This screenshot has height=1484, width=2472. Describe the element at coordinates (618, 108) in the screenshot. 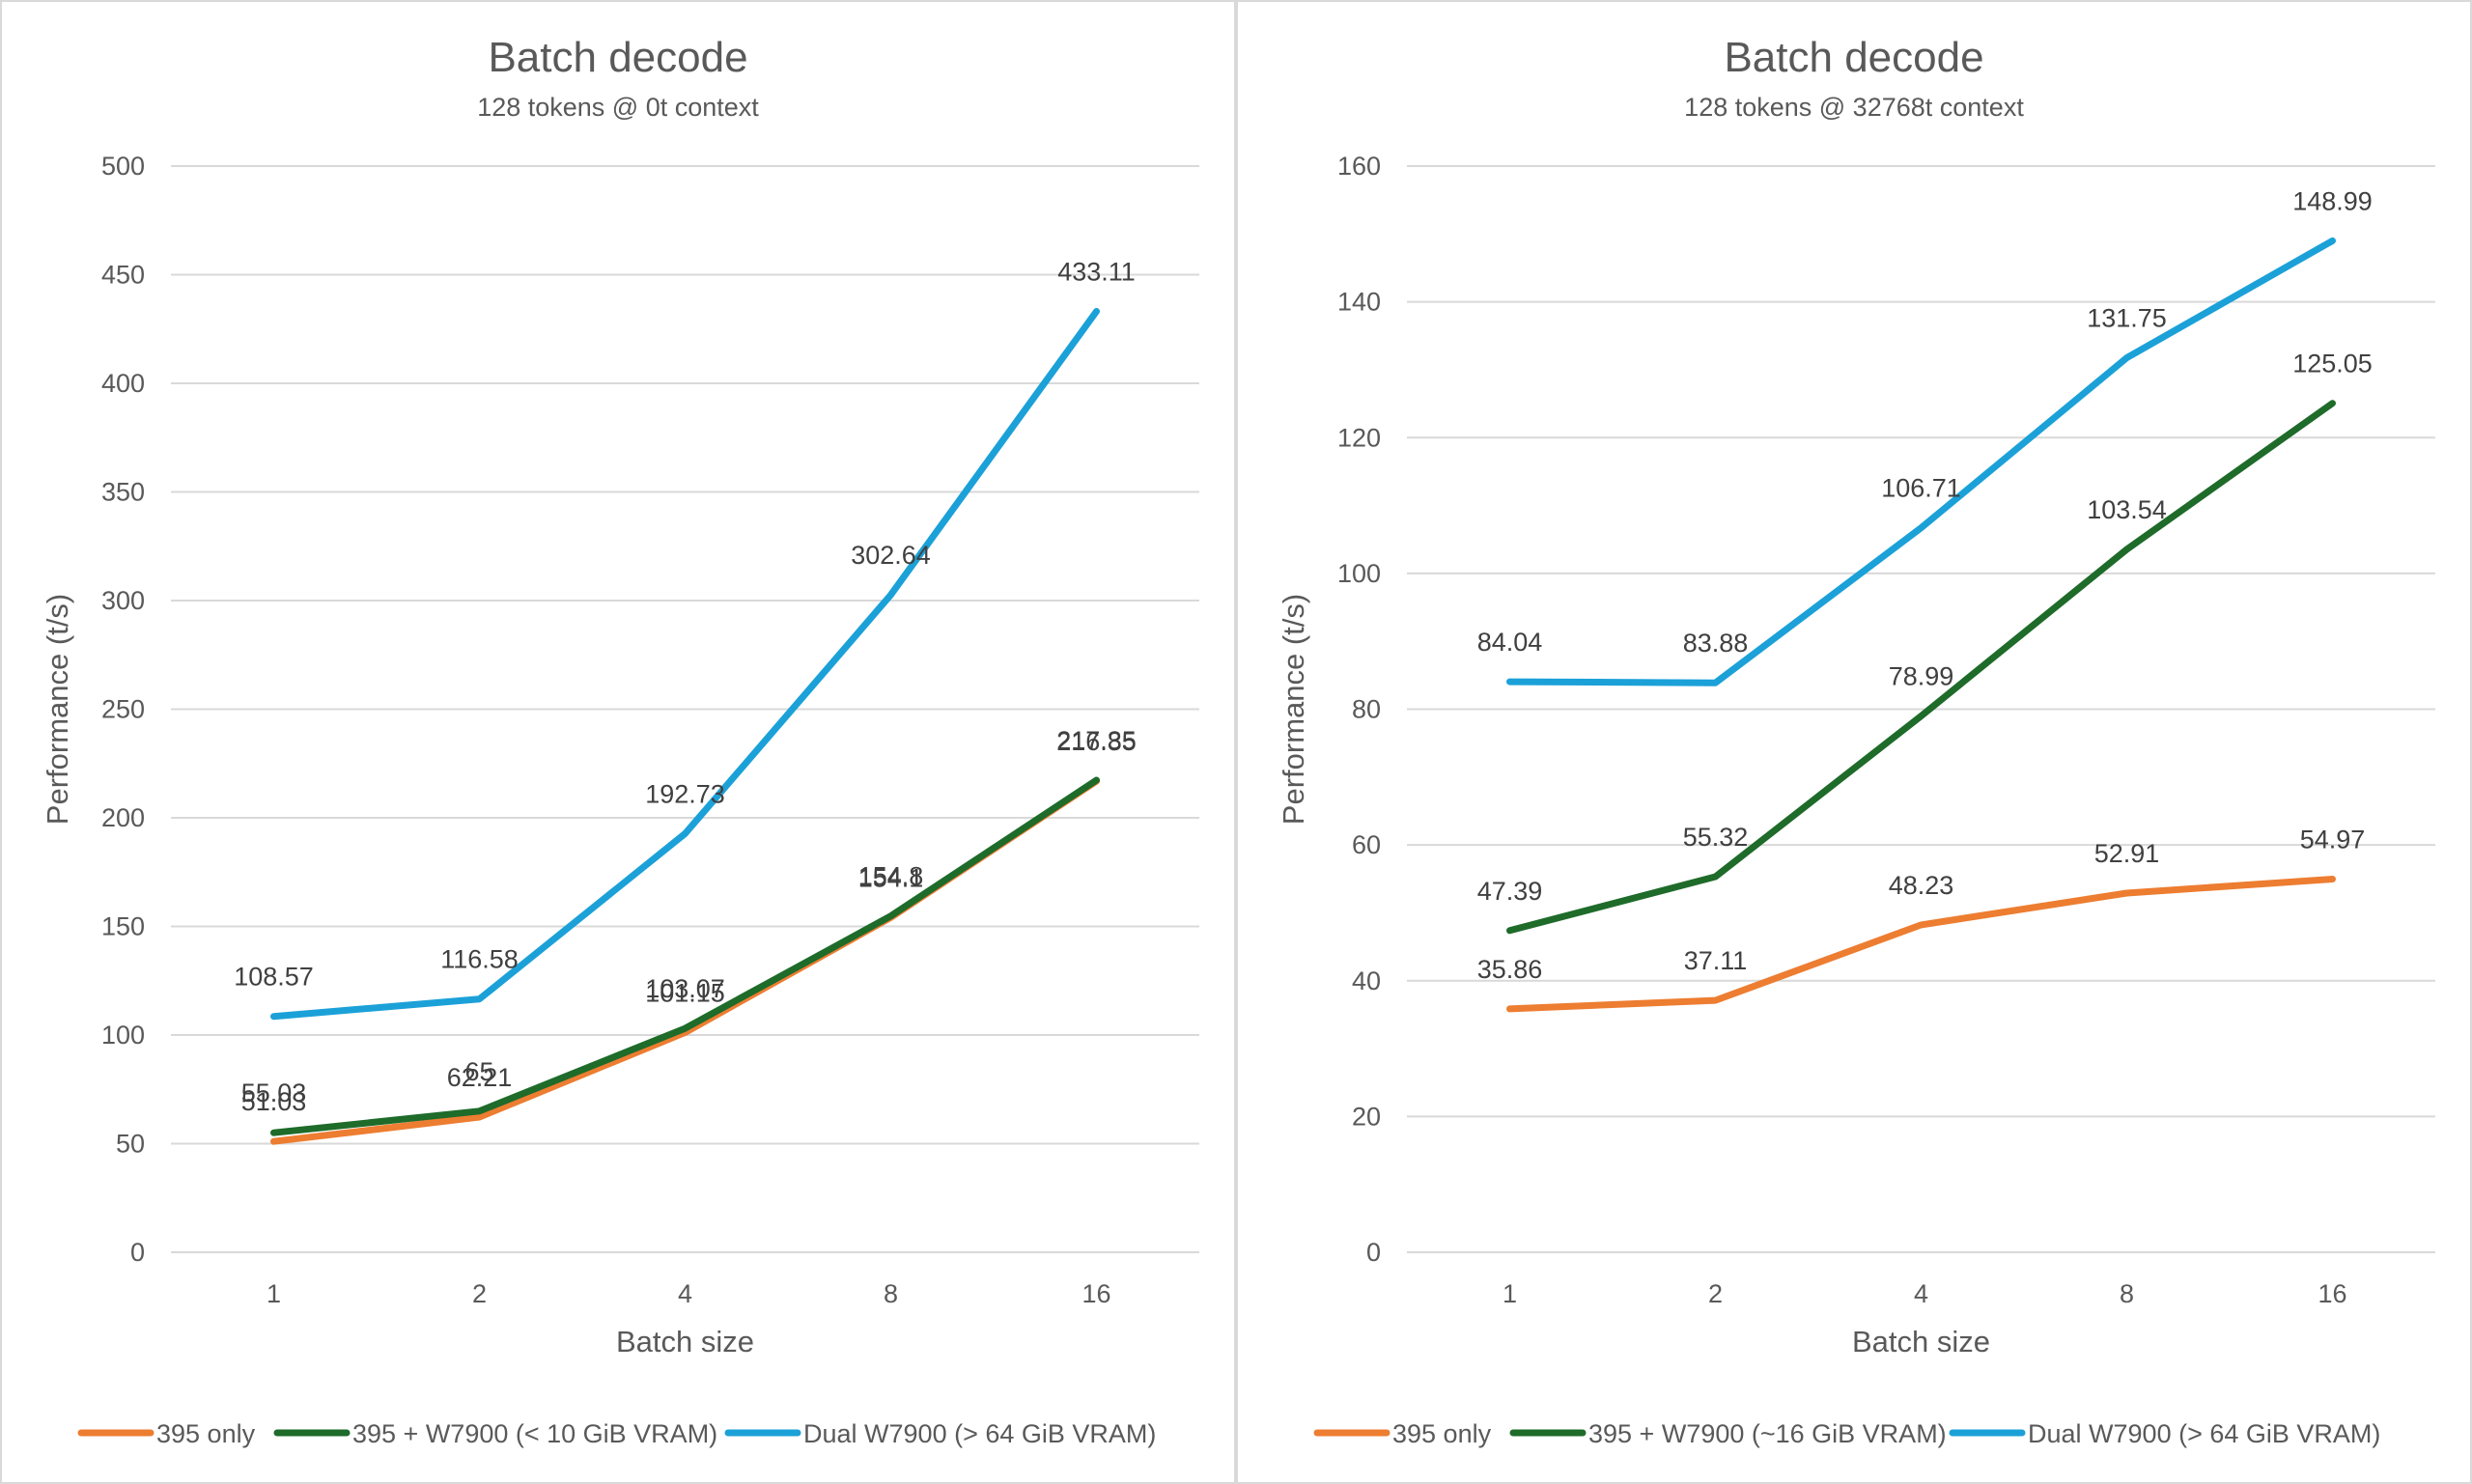

I see `chart-subtitle-left: 128 tokens @ 0t context` at that location.